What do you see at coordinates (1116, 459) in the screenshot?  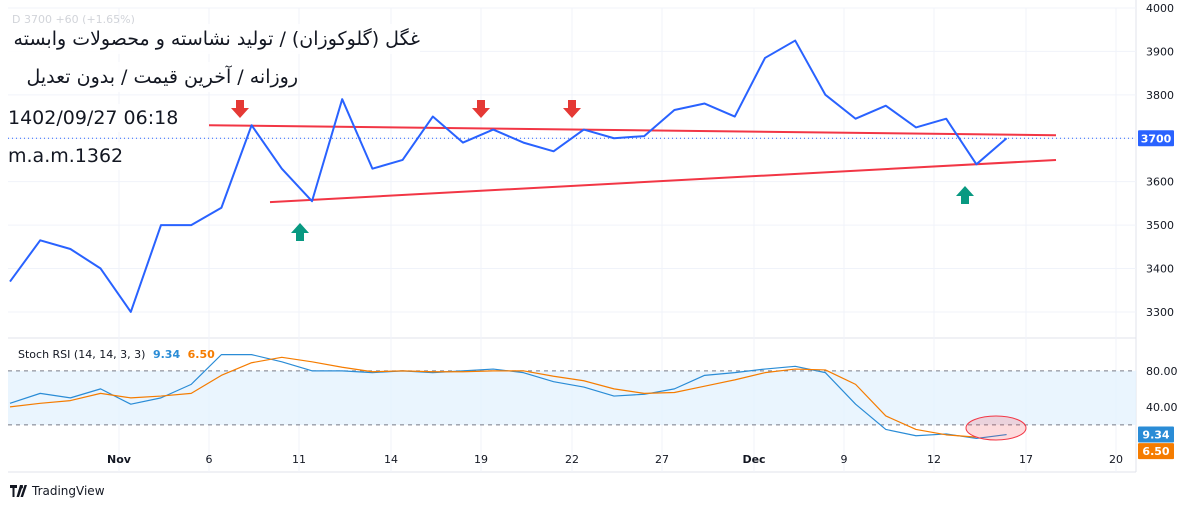 I see `time-tick-label: 20` at bounding box center [1116, 459].